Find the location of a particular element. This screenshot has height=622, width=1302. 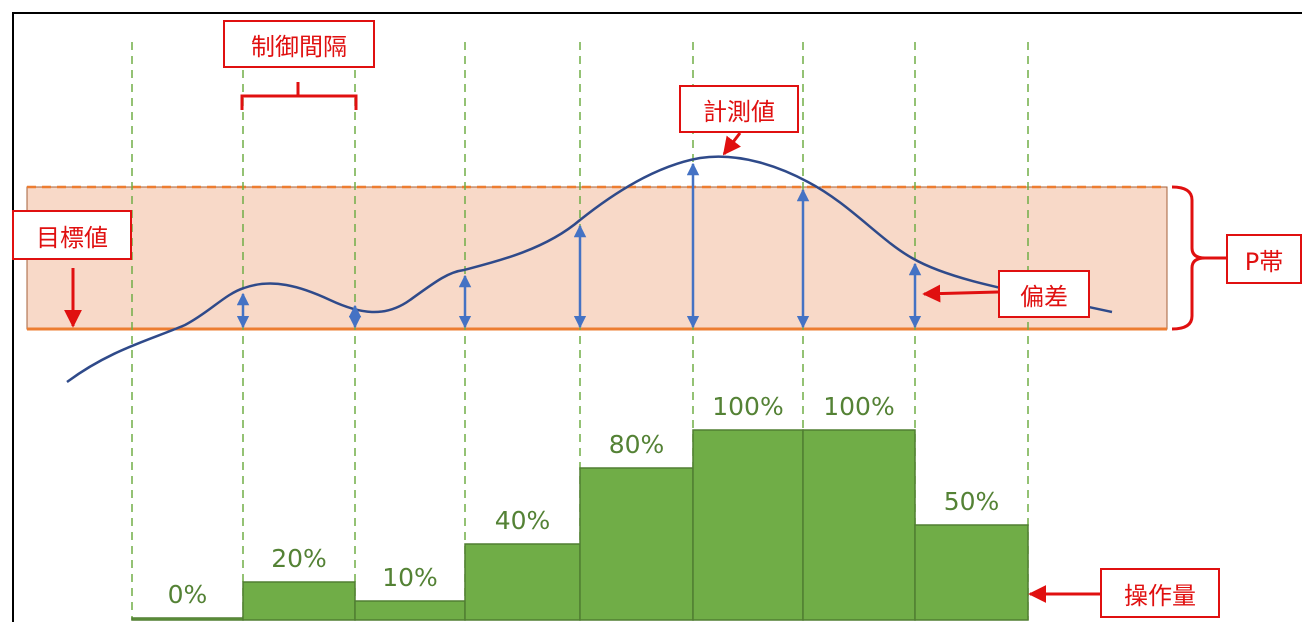

bar-value-label: 10% is located at coordinates (410, 577).